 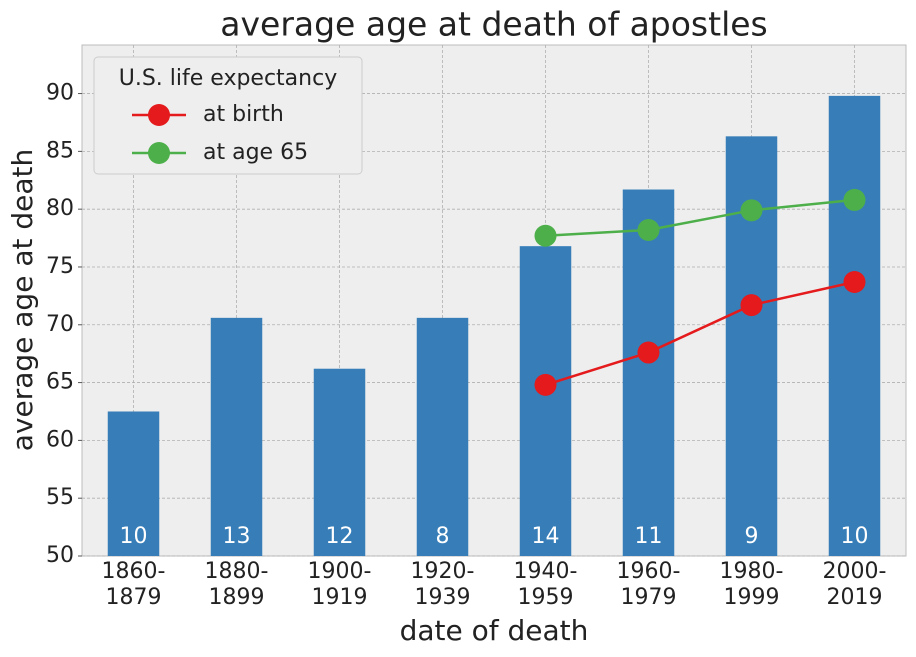 What do you see at coordinates (228, 78) in the screenshot?
I see `legend-title: U.S. life expectancy` at bounding box center [228, 78].